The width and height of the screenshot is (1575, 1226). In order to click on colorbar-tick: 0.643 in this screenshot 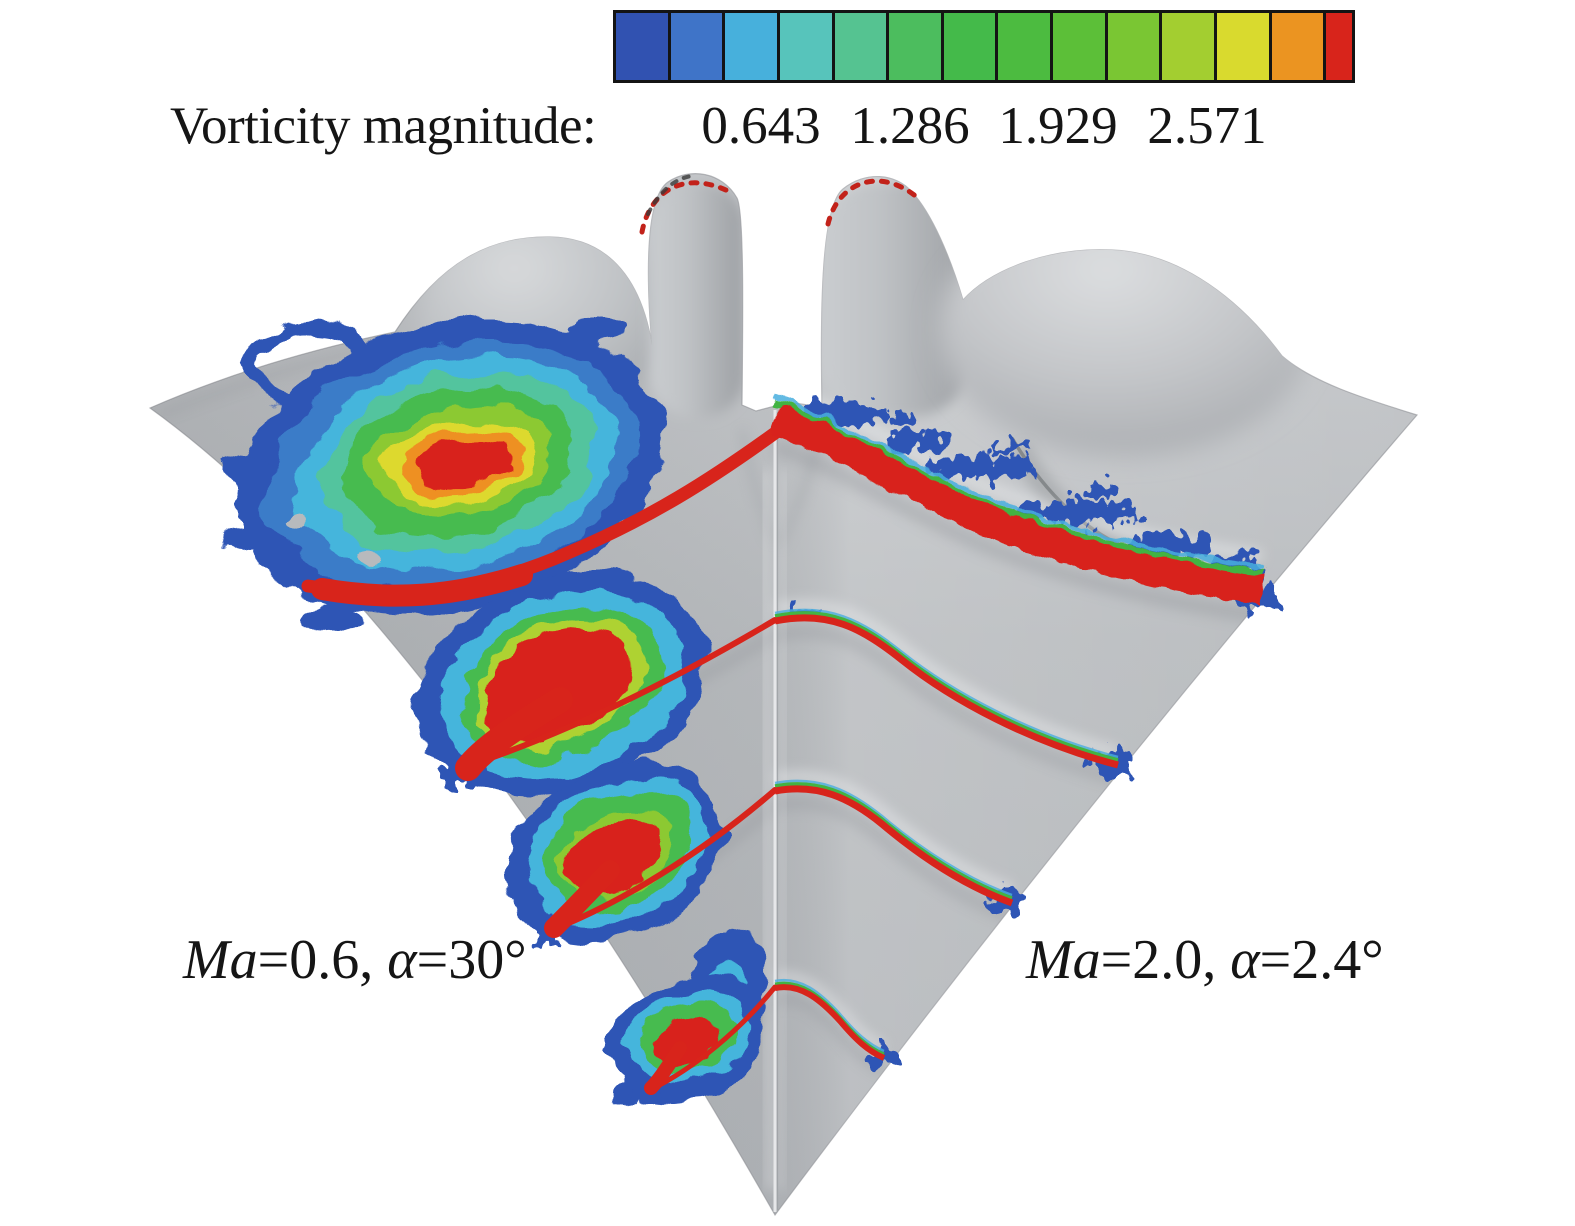, I will do `click(761, 126)`.